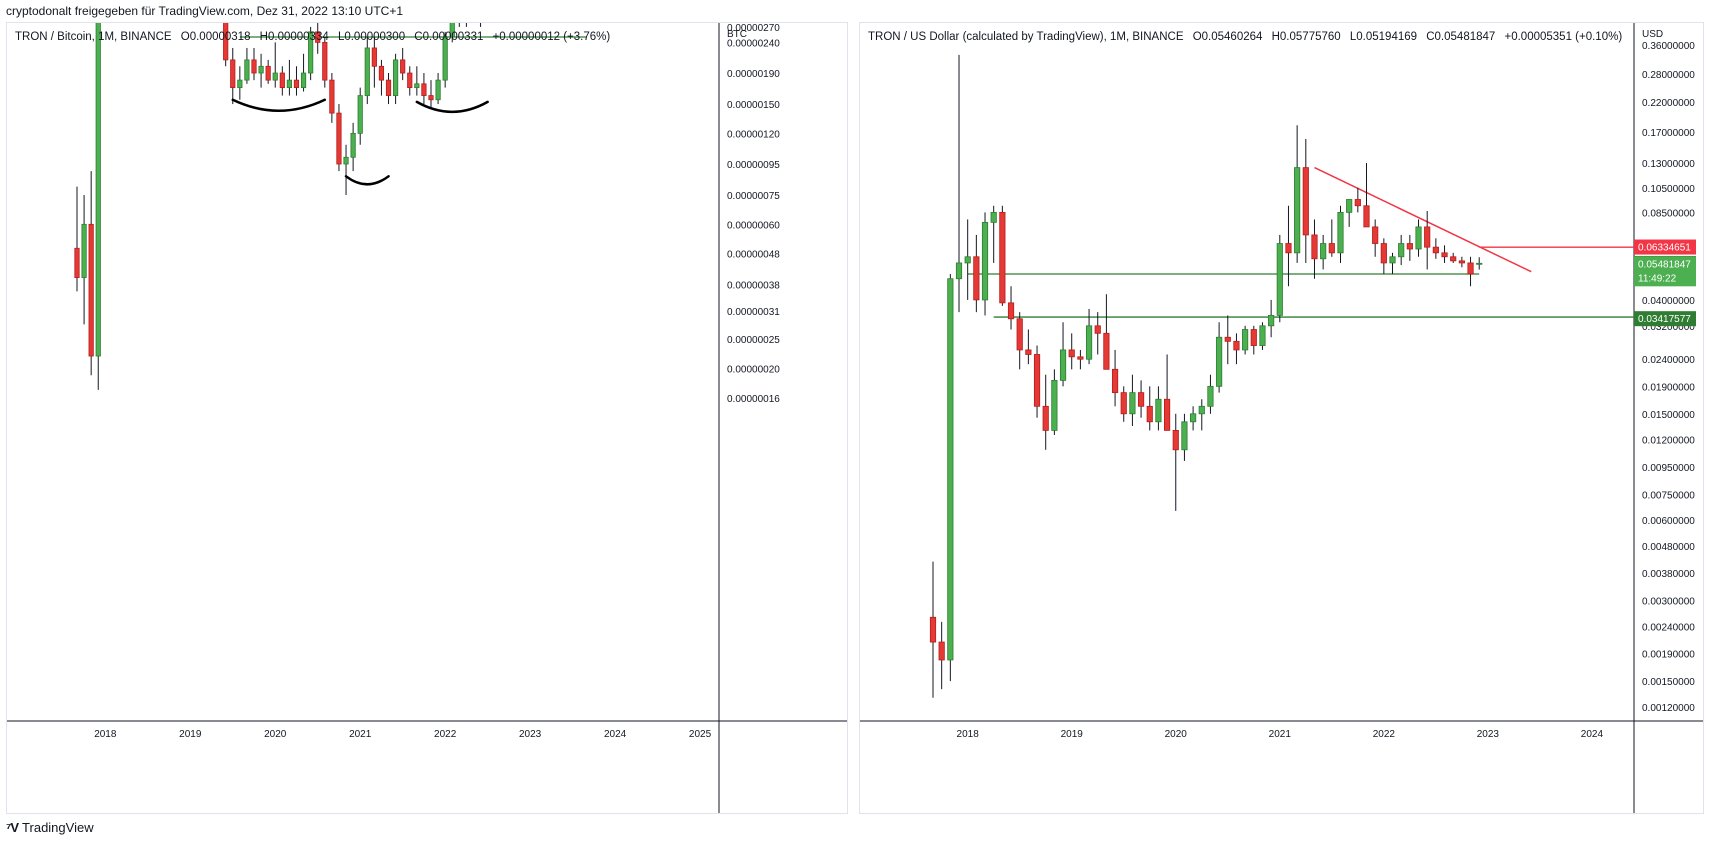  What do you see at coordinates (1668, 387) in the screenshot?
I see `y-tick-label: 0.01900000` at bounding box center [1668, 387].